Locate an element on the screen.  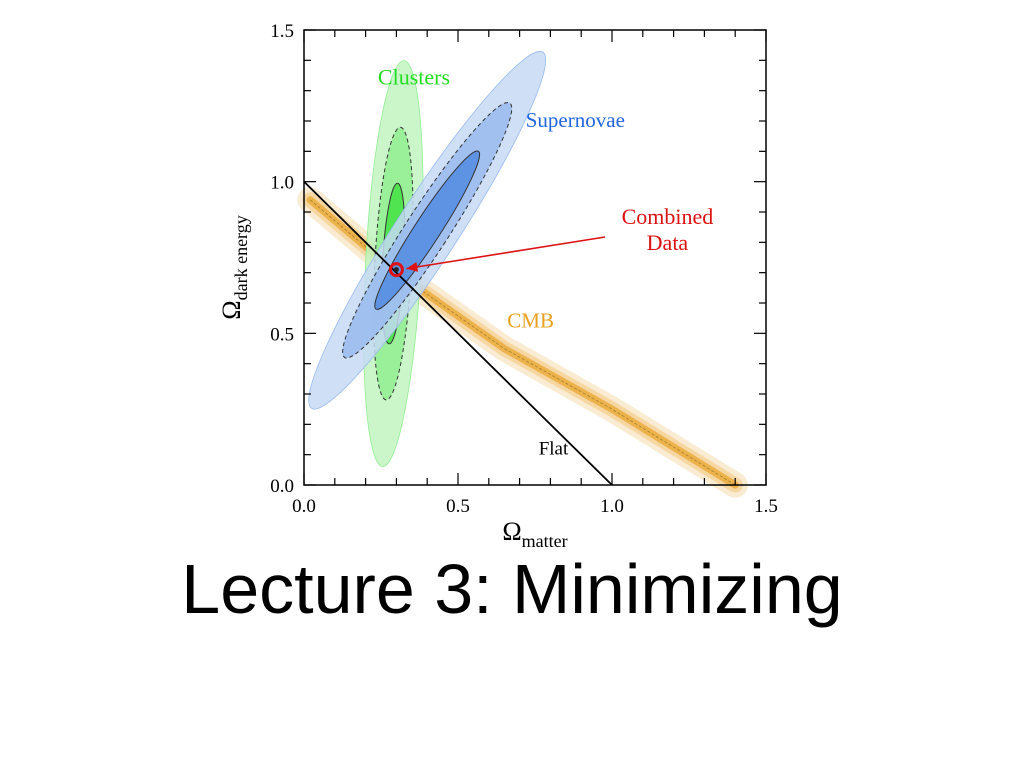
x-axis-subscript: matter is located at coordinates (545, 541).